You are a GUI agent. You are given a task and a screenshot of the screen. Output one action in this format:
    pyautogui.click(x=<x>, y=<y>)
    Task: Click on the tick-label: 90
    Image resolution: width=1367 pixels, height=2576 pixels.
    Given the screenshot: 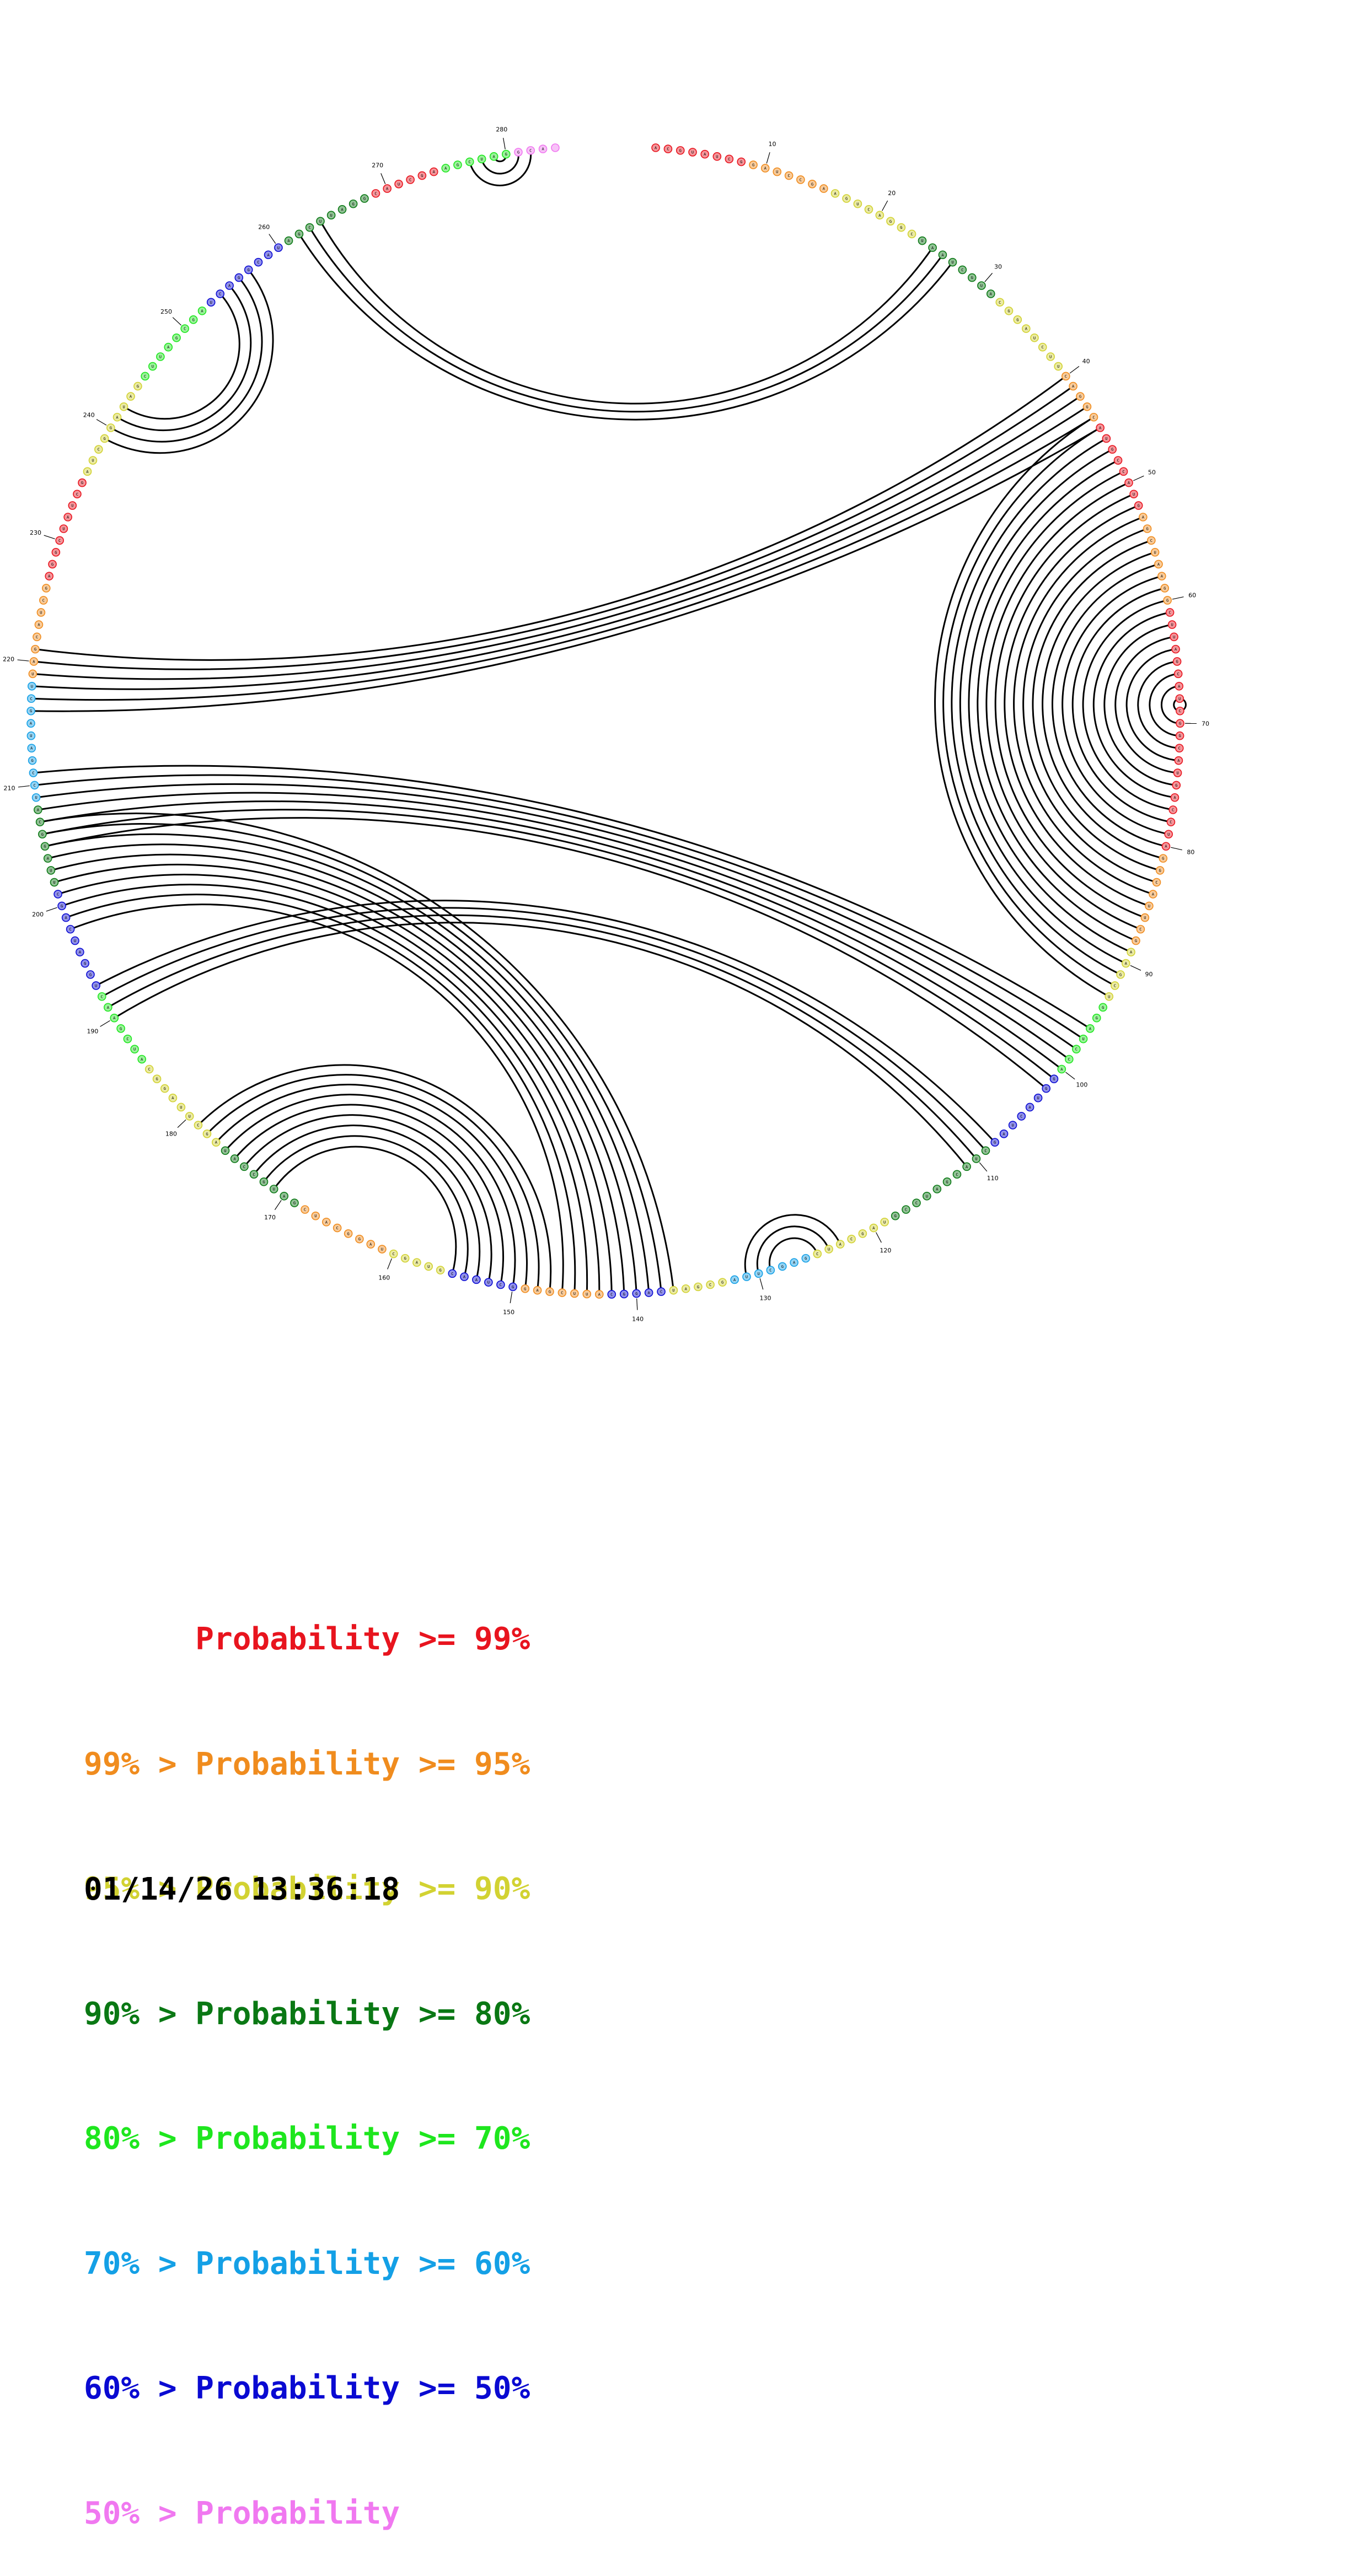 What is the action you would take?
    pyautogui.click(x=1148, y=974)
    